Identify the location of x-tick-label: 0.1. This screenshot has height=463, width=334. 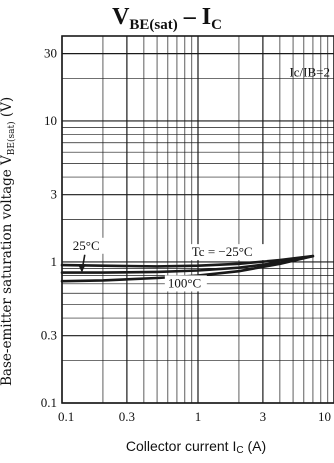
(66, 416).